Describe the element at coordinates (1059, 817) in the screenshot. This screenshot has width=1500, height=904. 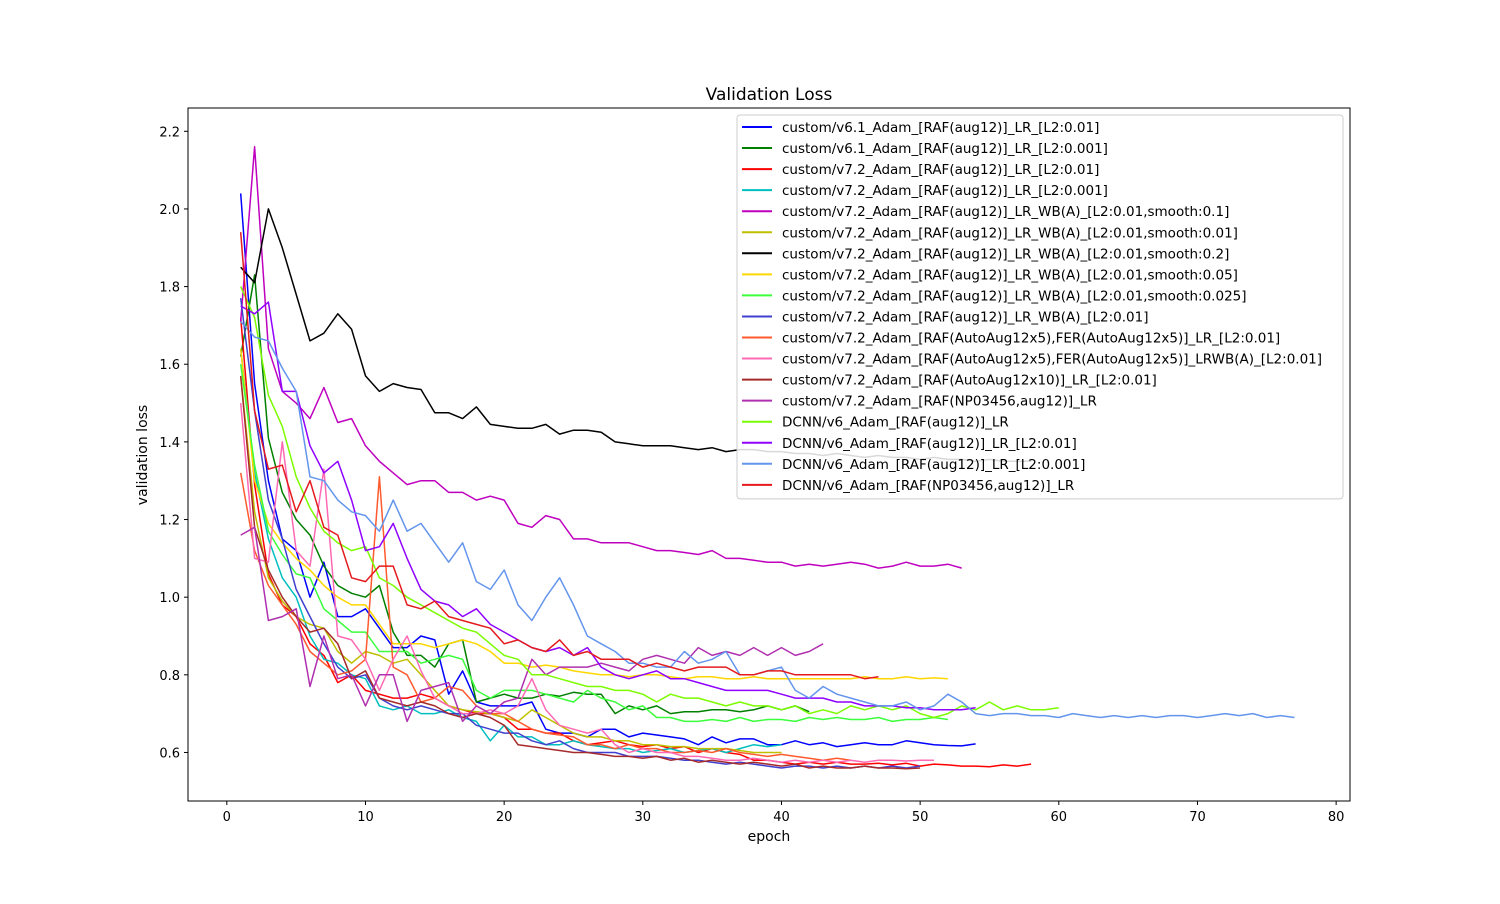
I see `x-tick-label: 60` at that location.